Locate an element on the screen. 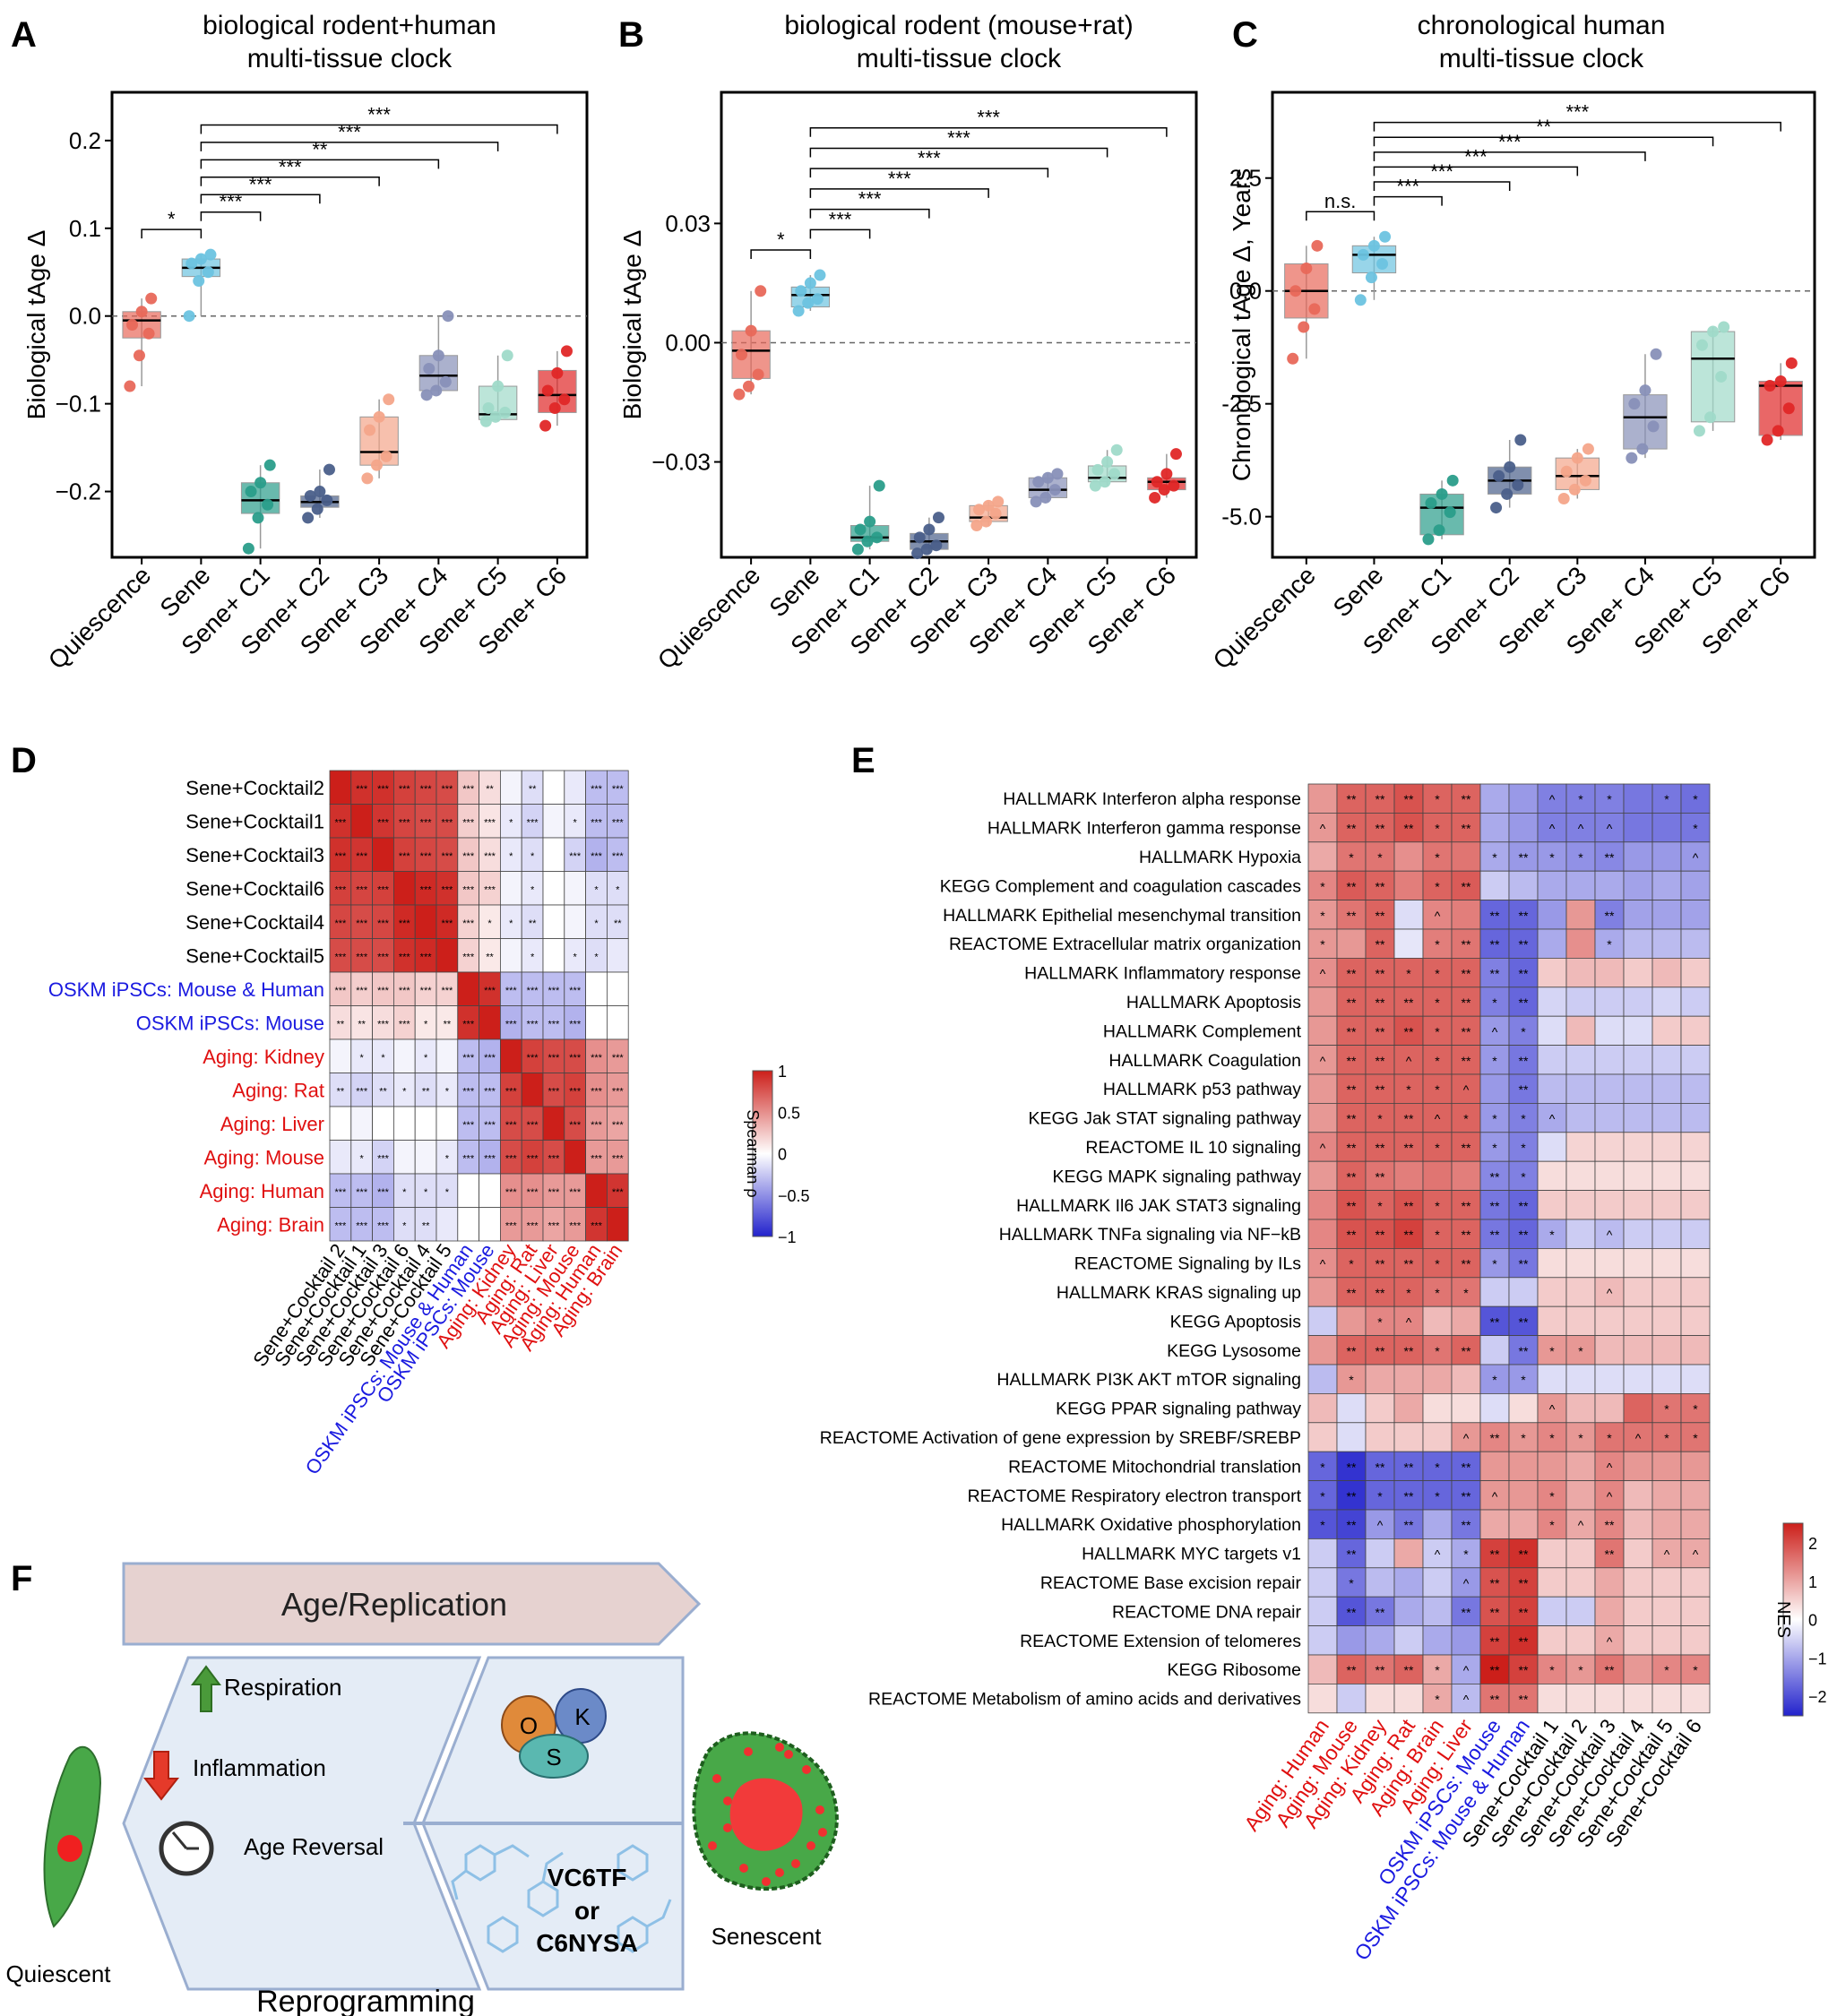  y-tick-label: 0.1 is located at coordinates (85, 229).